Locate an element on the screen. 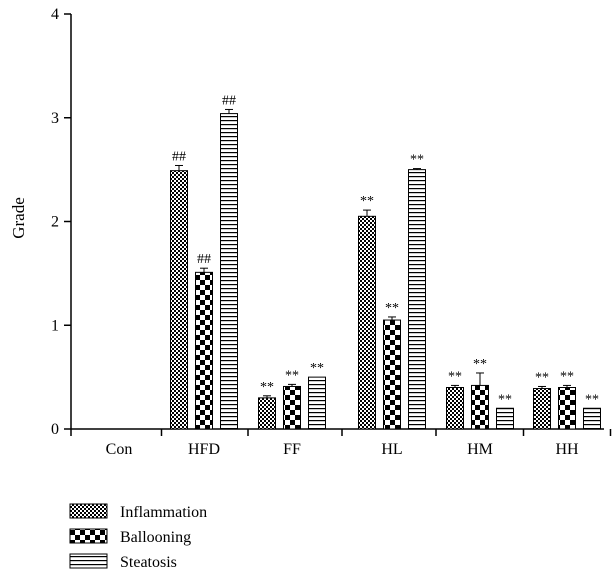 This screenshot has width=613, height=584. y-axis-label: Grade is located at coordinates (18, 218).